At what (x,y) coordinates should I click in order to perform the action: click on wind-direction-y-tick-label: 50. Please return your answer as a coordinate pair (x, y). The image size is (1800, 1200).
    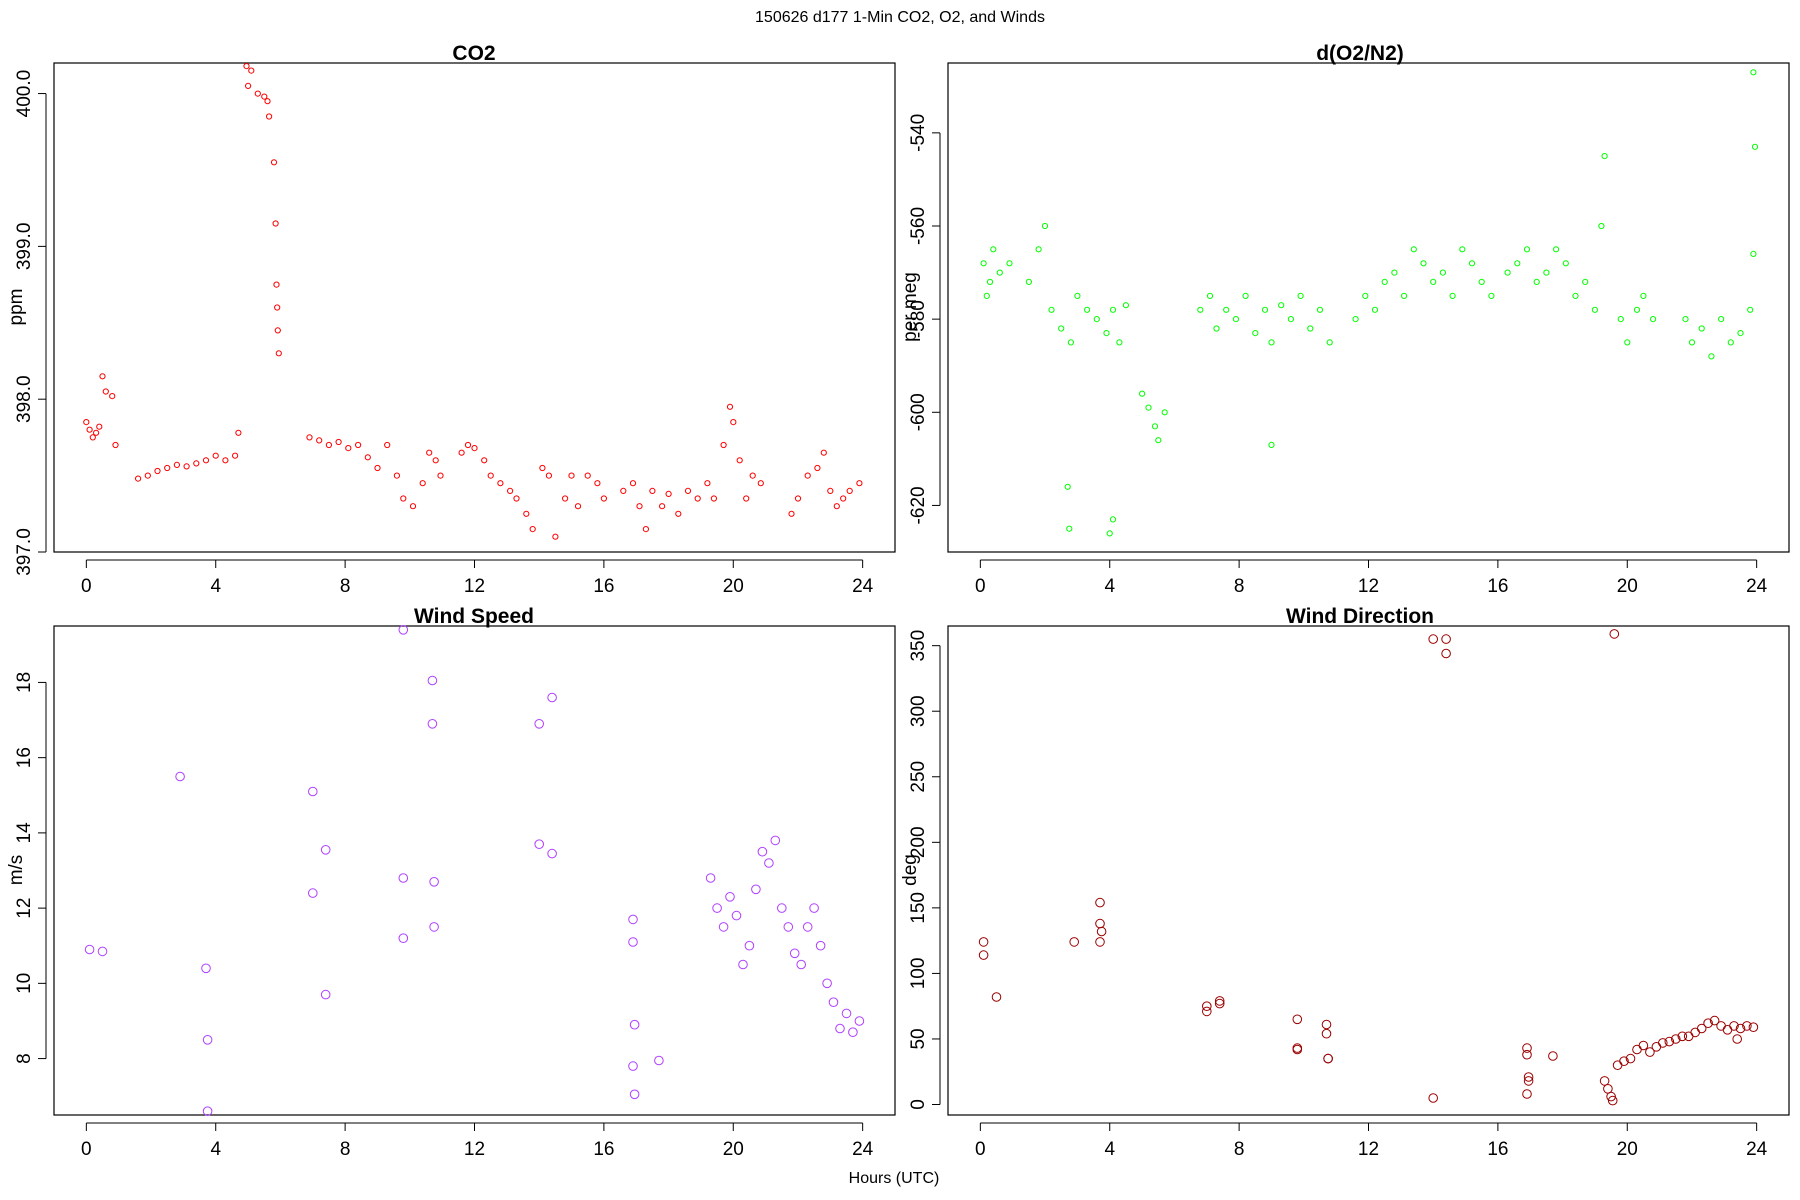
    Looking at the image, I should click on (918, 1038).